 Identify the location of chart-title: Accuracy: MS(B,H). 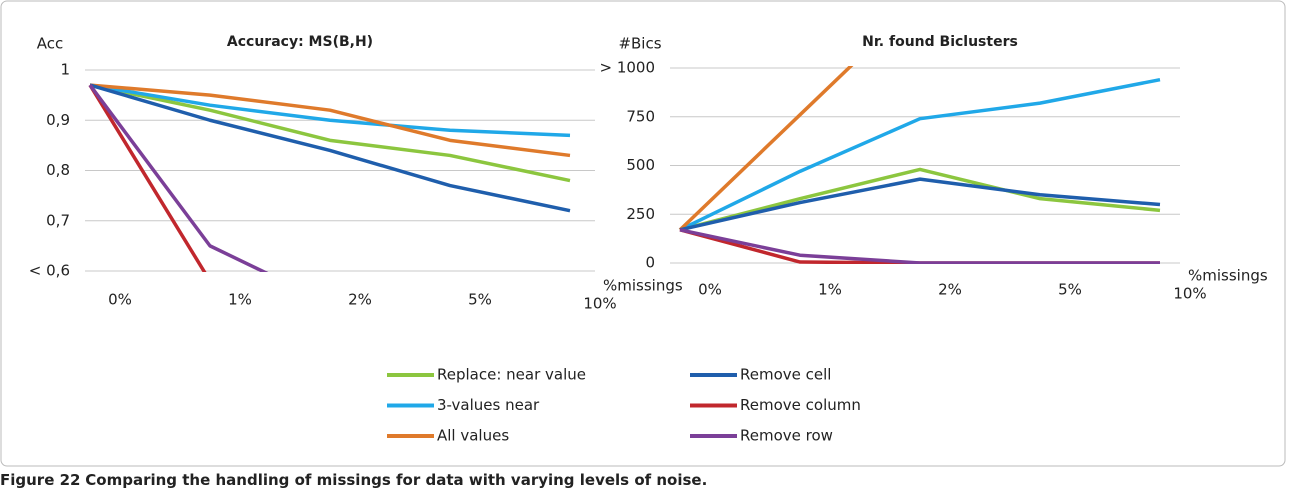
(300, 42).